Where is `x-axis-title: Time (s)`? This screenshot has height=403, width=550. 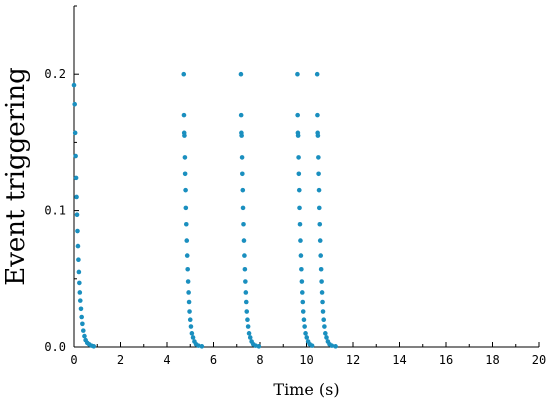 x-axis-title: Time (s) is located at coordinates (306, 389).